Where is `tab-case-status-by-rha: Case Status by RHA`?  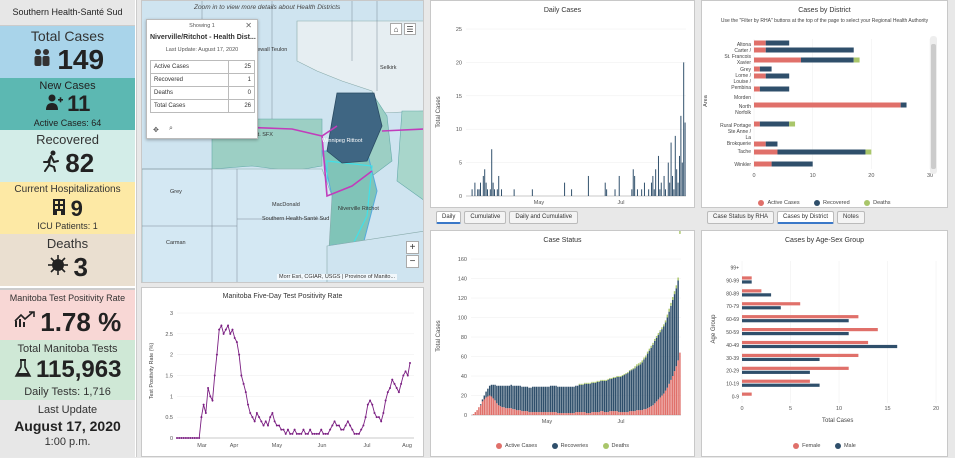 tab-case-status-by-rha: Case Status by RHA is located at coordinates (741, 217).